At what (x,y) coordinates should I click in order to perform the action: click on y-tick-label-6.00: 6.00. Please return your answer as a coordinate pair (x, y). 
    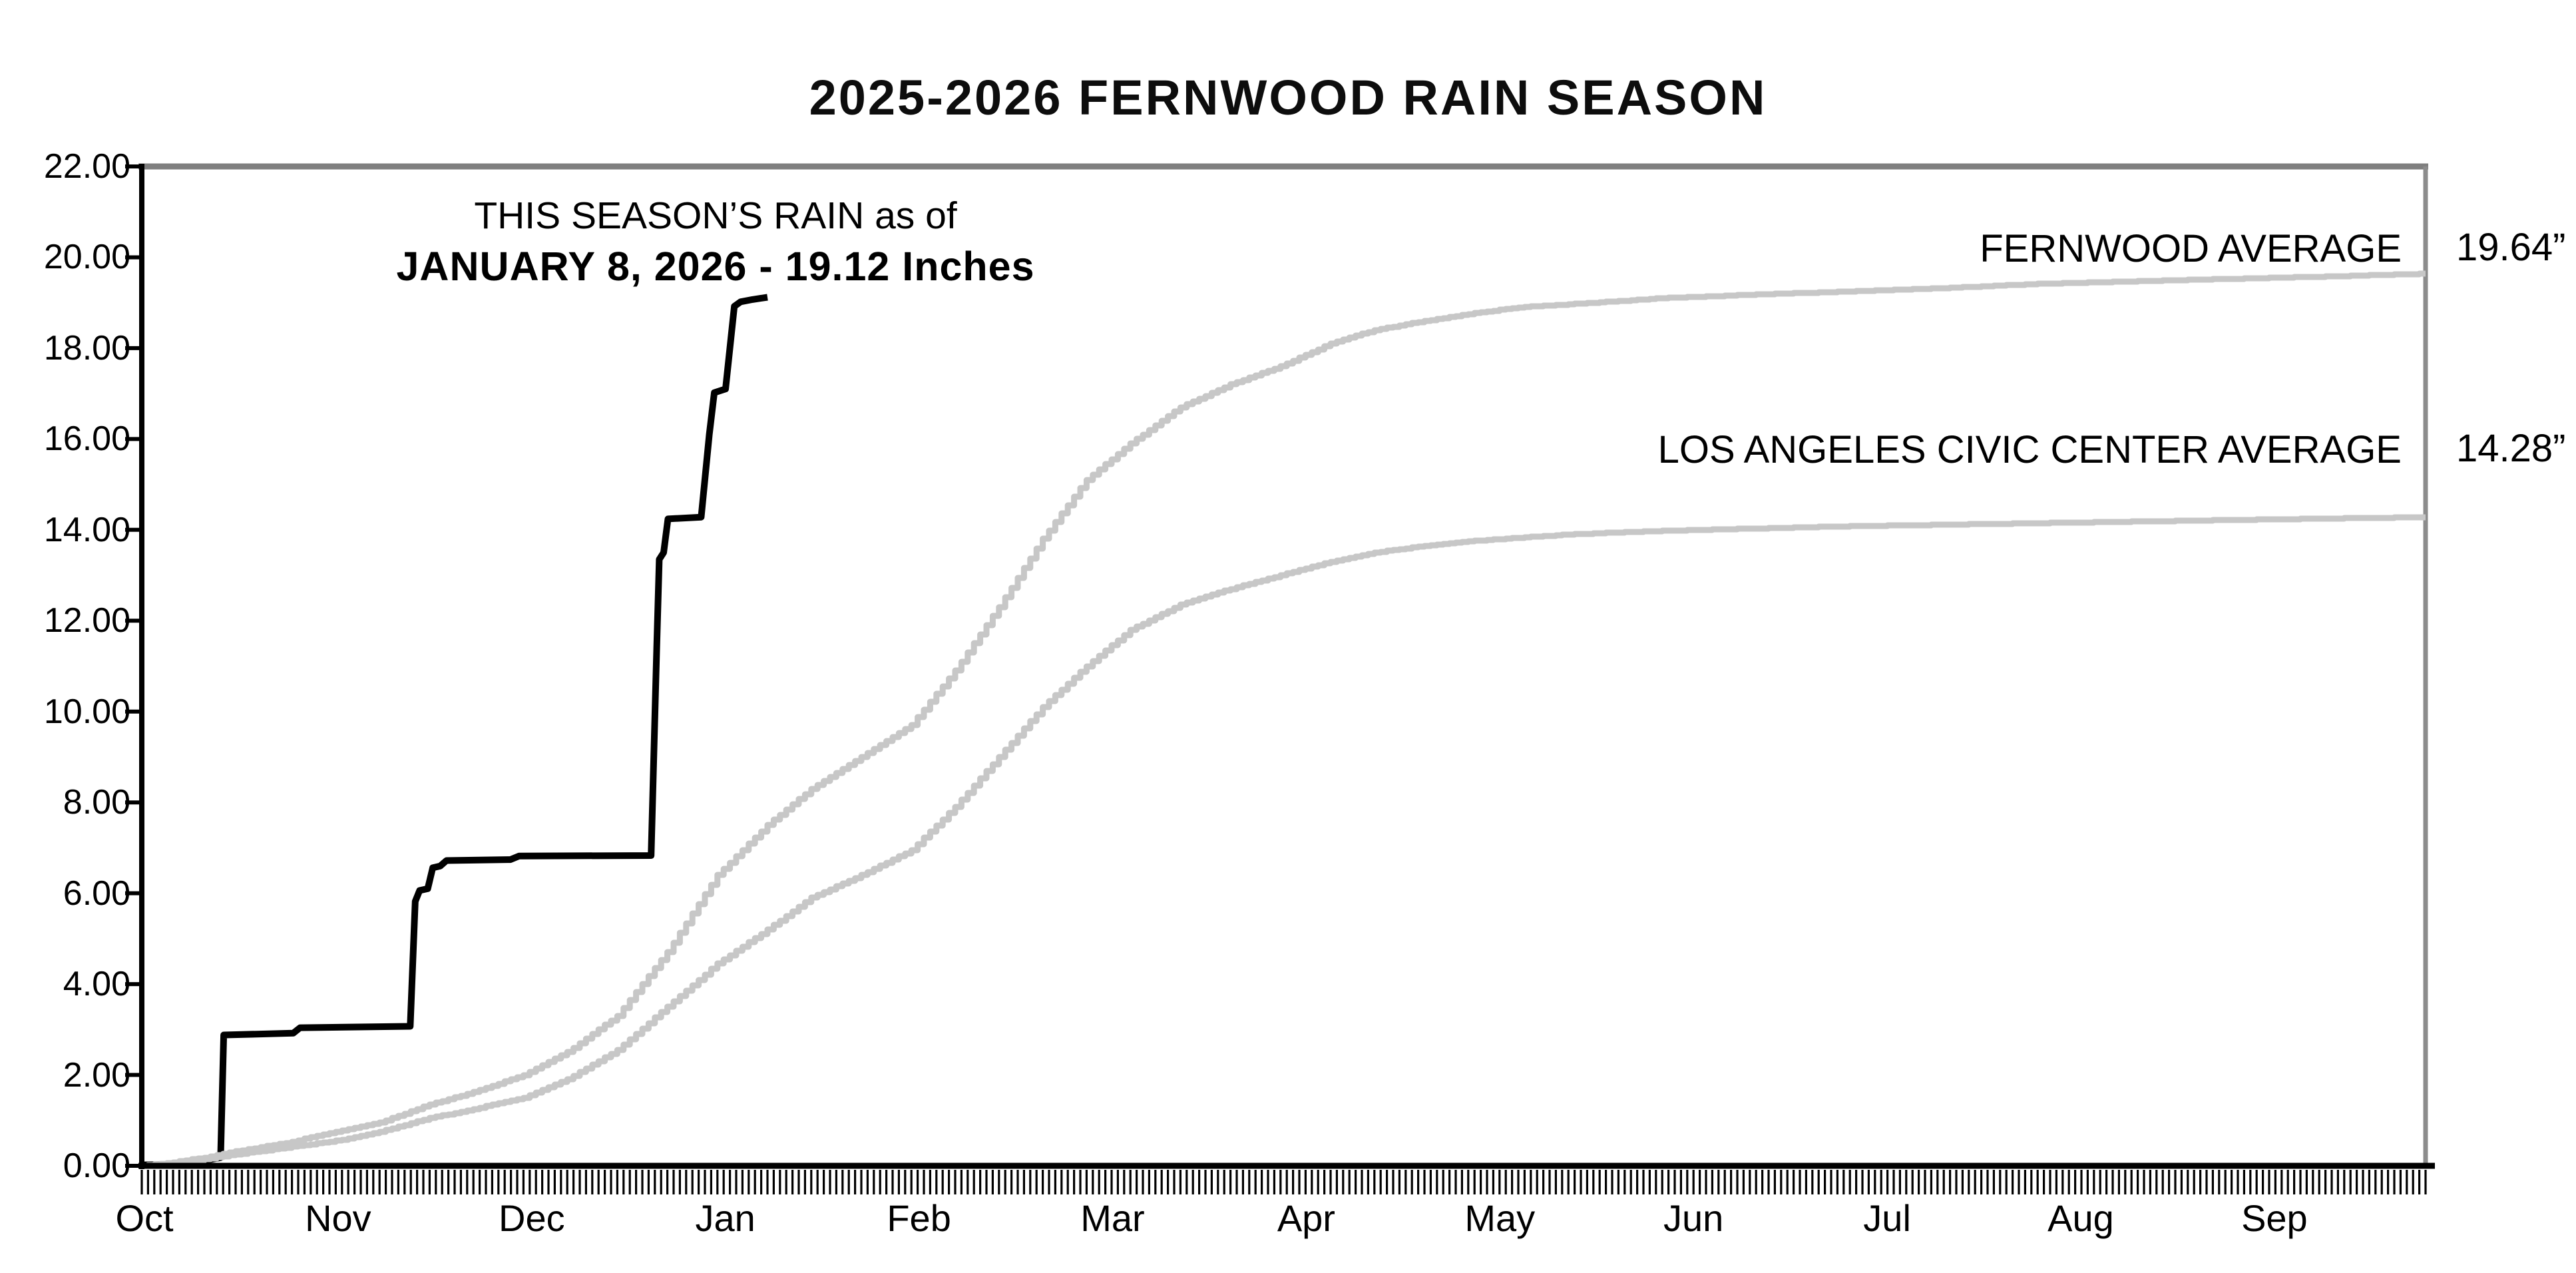
    Looking at the image, I should click on (96, 893).